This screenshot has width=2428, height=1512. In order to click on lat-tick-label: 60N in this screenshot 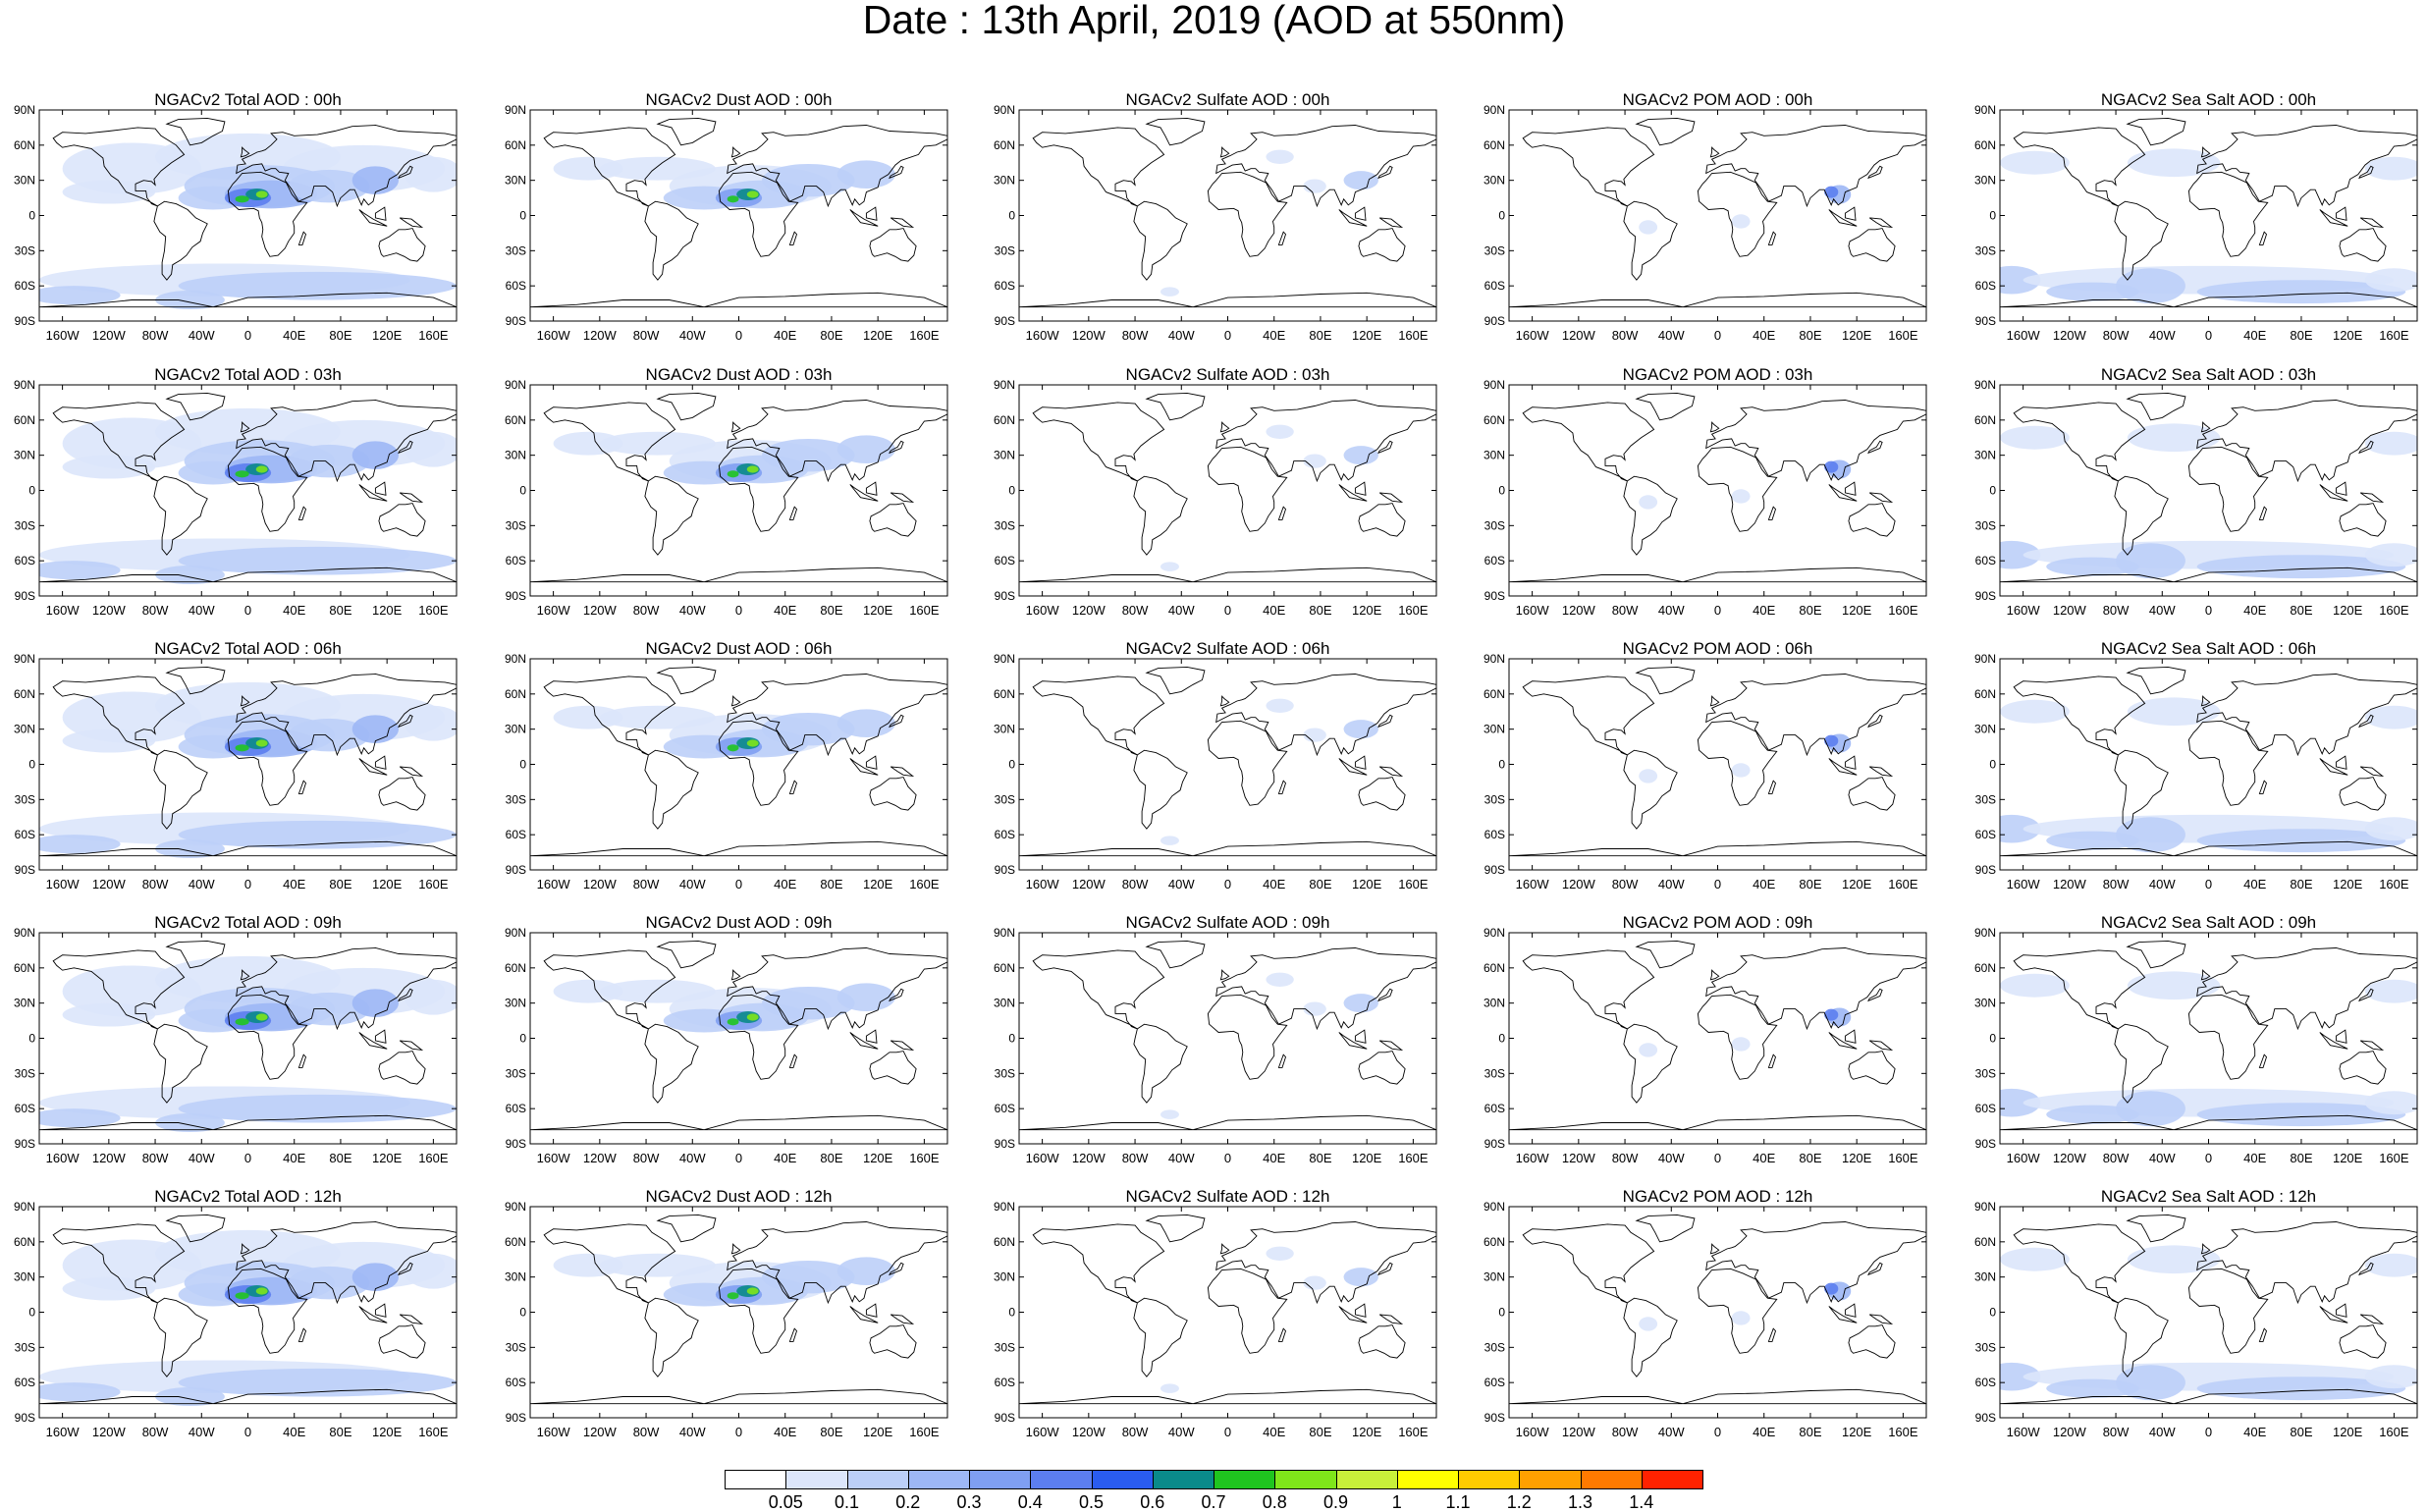, I will do `click(1495, 420)`.